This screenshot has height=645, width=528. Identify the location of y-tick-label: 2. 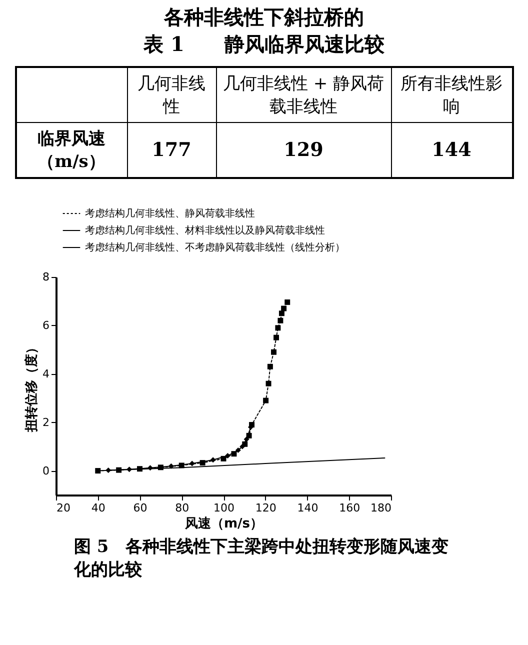
(46, 422).